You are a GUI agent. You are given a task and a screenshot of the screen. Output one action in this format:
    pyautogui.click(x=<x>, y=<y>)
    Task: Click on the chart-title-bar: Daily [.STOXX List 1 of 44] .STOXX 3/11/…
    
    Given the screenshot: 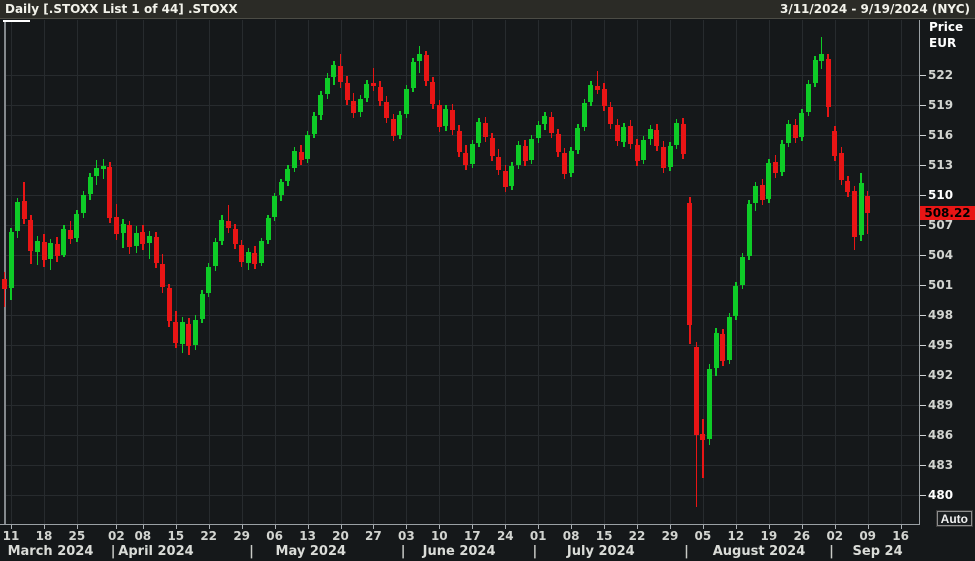 What is the action you would take?
    pyautogui.click(x=487, y=9)
    